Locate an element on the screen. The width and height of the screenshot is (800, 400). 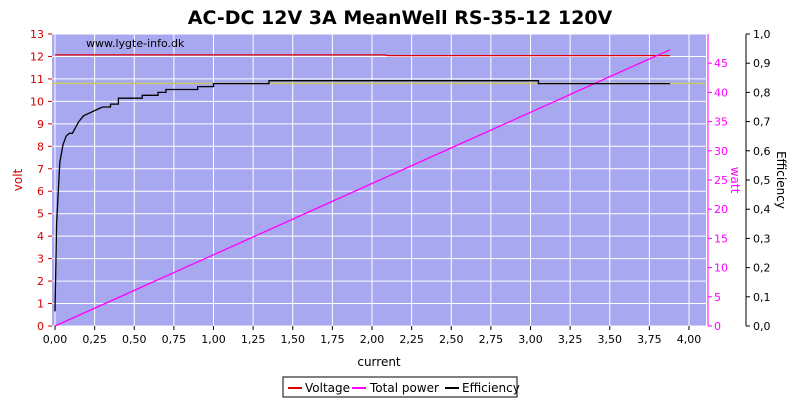
y-right-efficiency-axis-ticks: 0,0 0,1 0,2 0,3 0,4 0,5 0,6 0,7 0,8 0,9 1,0 is located at coordinates (758, 180).